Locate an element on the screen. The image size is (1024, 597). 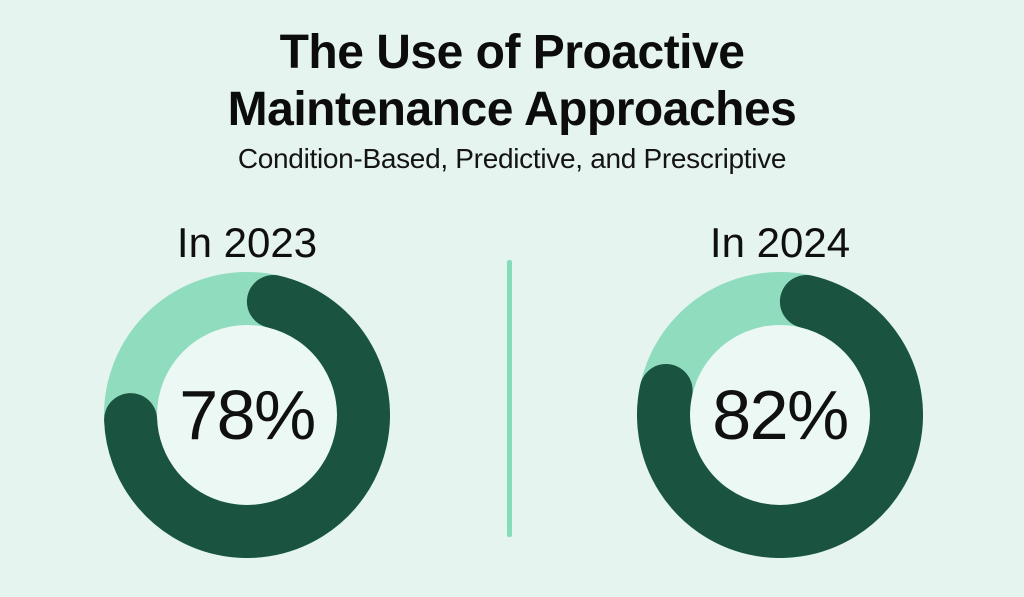
donut-svg-2023 is located at coordinates (247, 415).